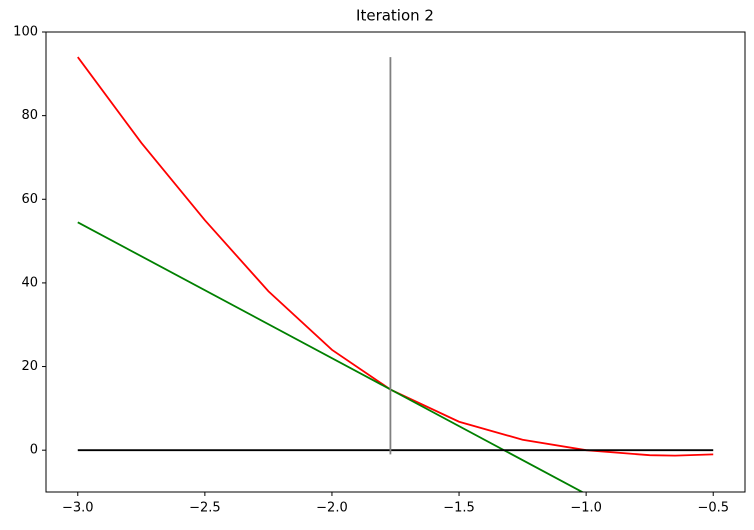 This screenshot has height=530, width=754. What do you see at coordinates (713, 508) in the screenshot?
I see `x-tick-label: −0.5` at bounding box center [713, 508].